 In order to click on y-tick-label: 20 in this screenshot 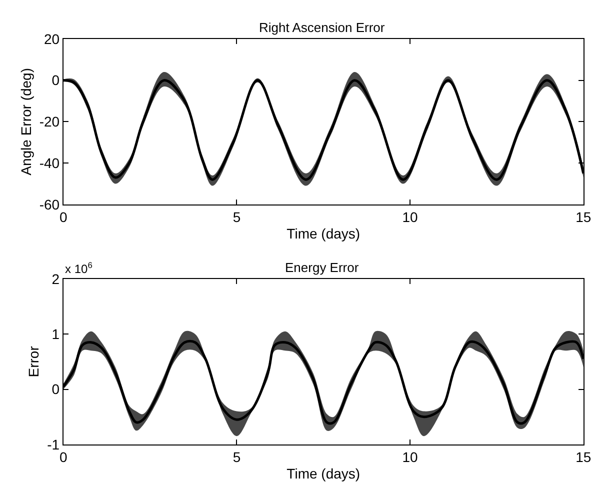, I will do `click(52, 38)`.